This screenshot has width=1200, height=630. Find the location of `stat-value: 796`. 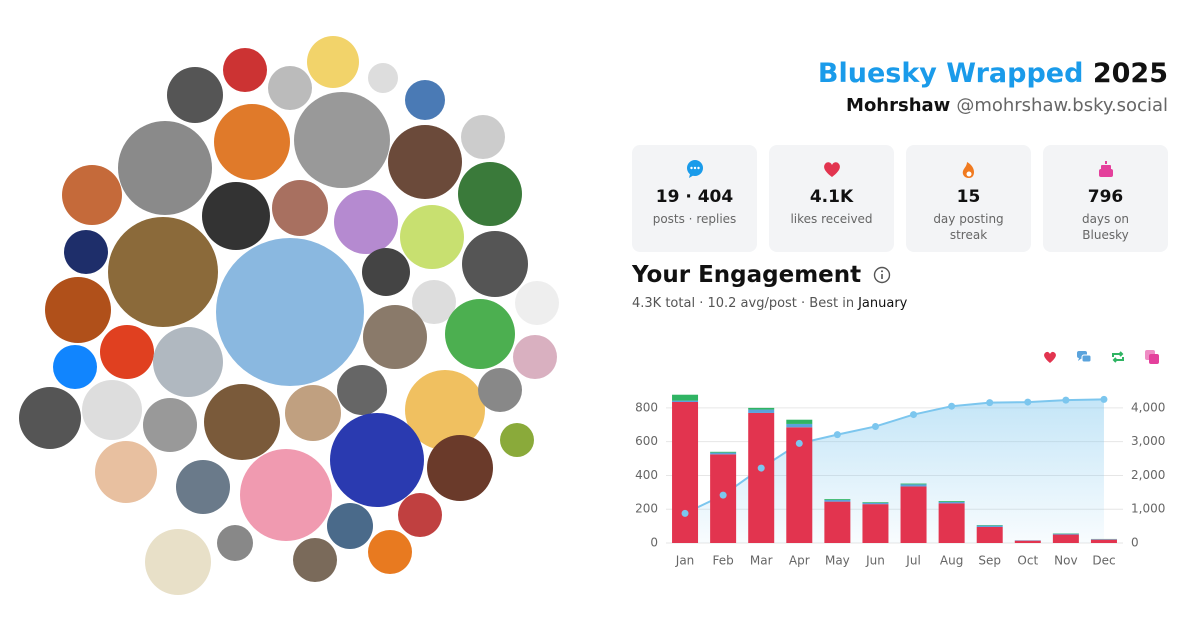

stat-value: 796 is located at coordinates (1105, 197).